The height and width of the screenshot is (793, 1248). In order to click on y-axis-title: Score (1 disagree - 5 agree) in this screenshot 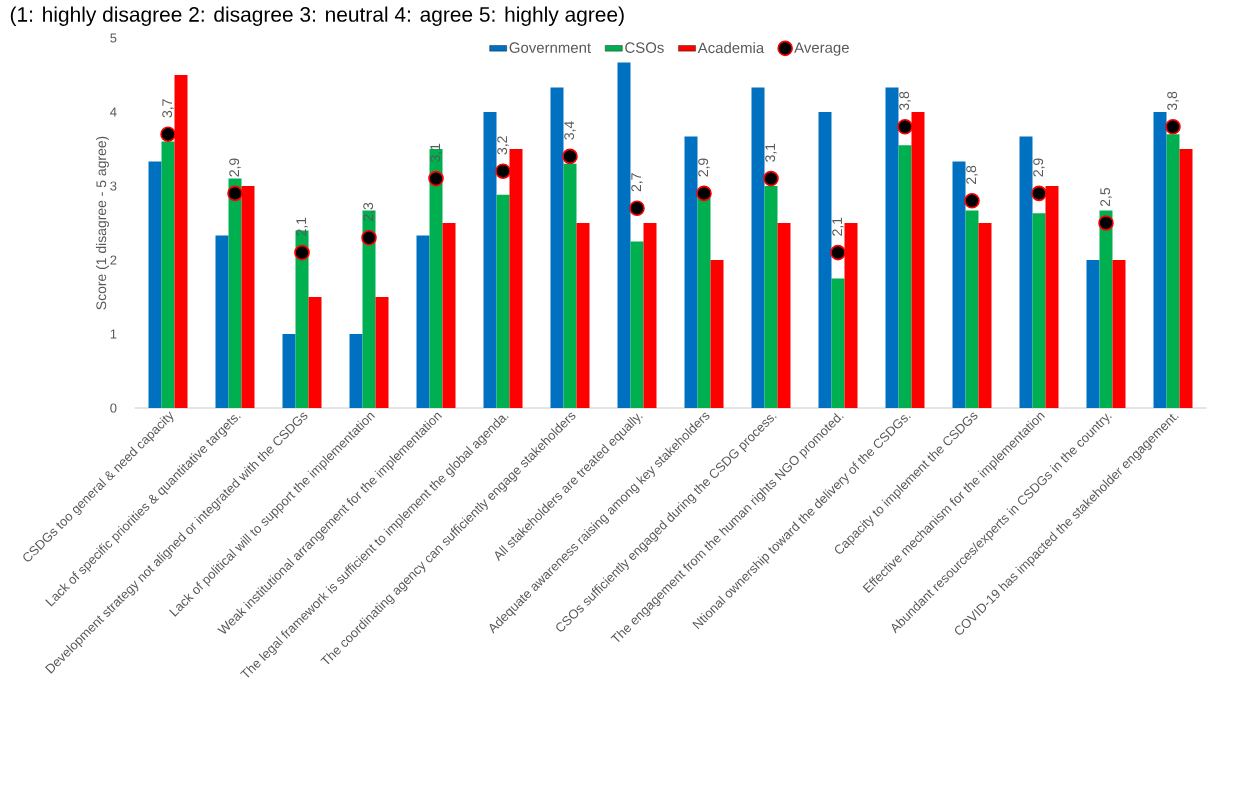, I will do `click(102, 223)`.